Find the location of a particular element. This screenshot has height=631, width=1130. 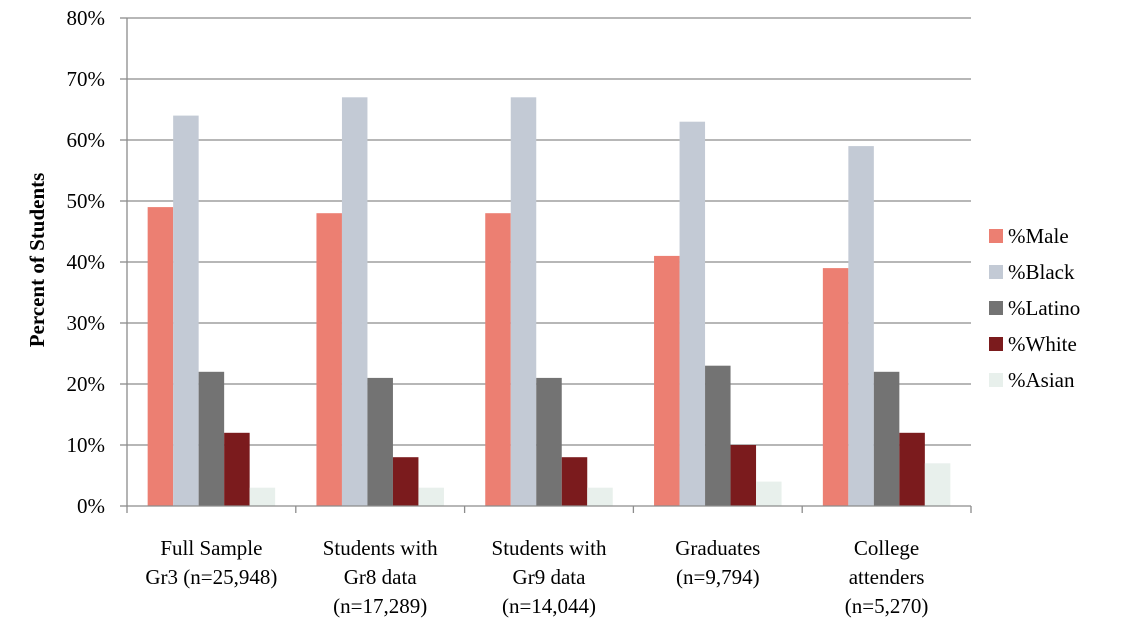

x-tick-label: Students with Gr9 data (n=14,044) is located at coordinates (549, 577).